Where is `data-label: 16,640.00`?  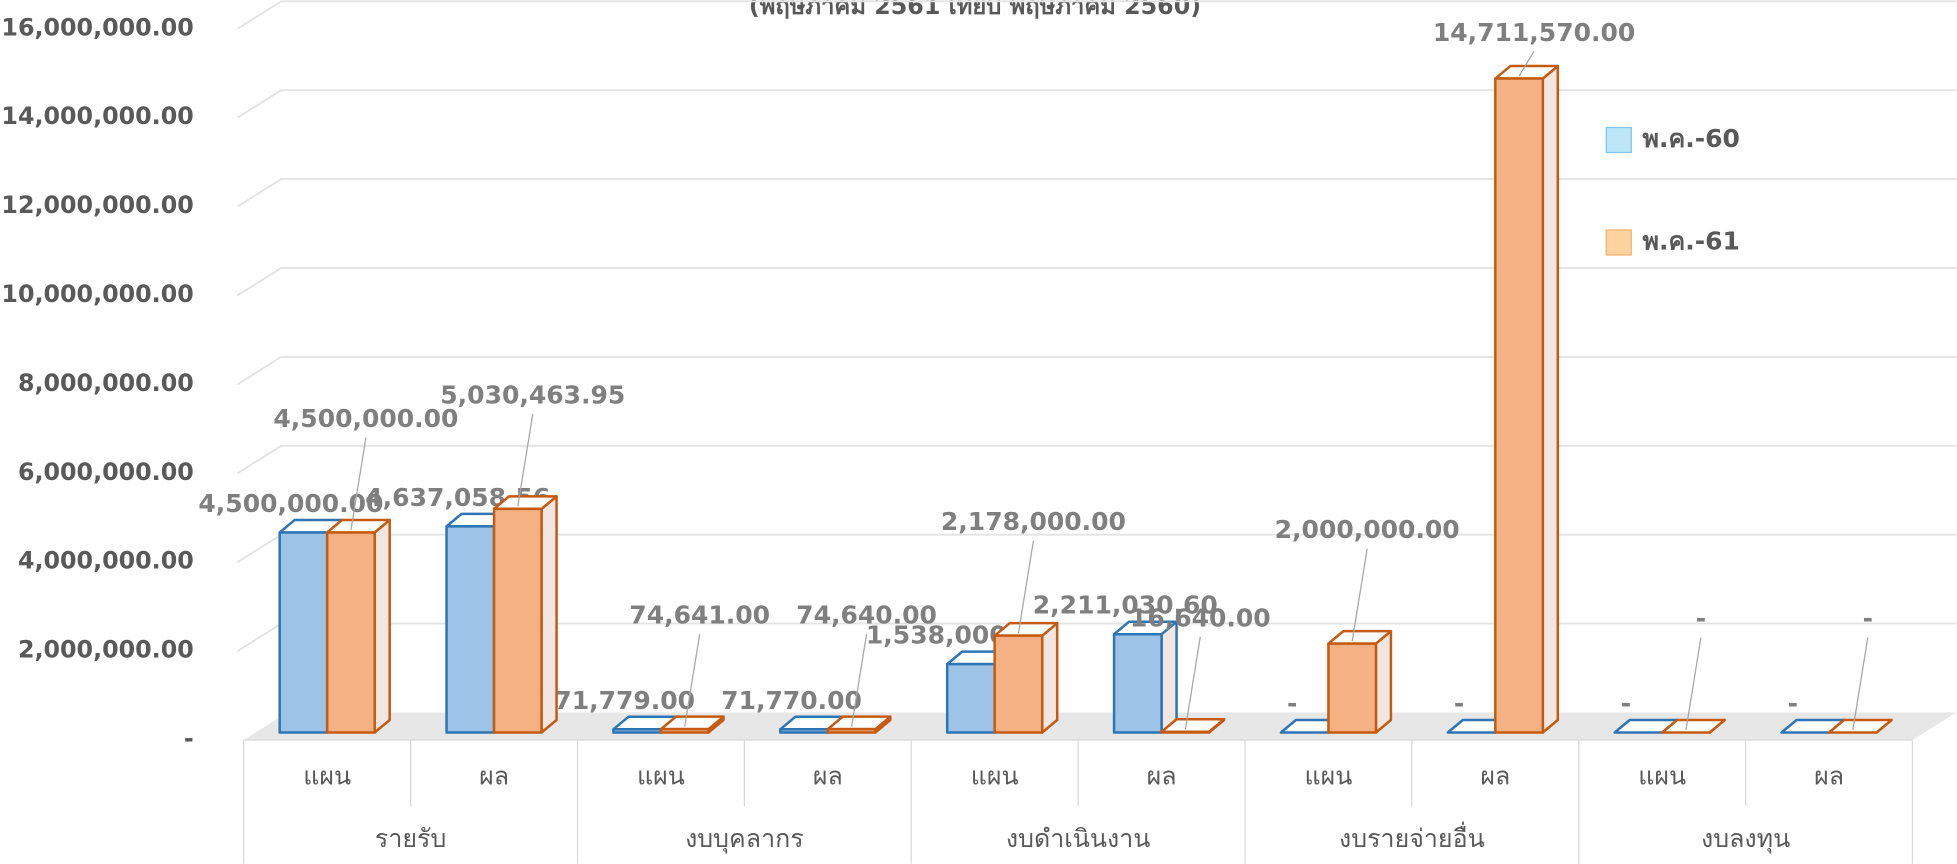
data-label: 16,640.00 is located at coordinates (1200, 617).